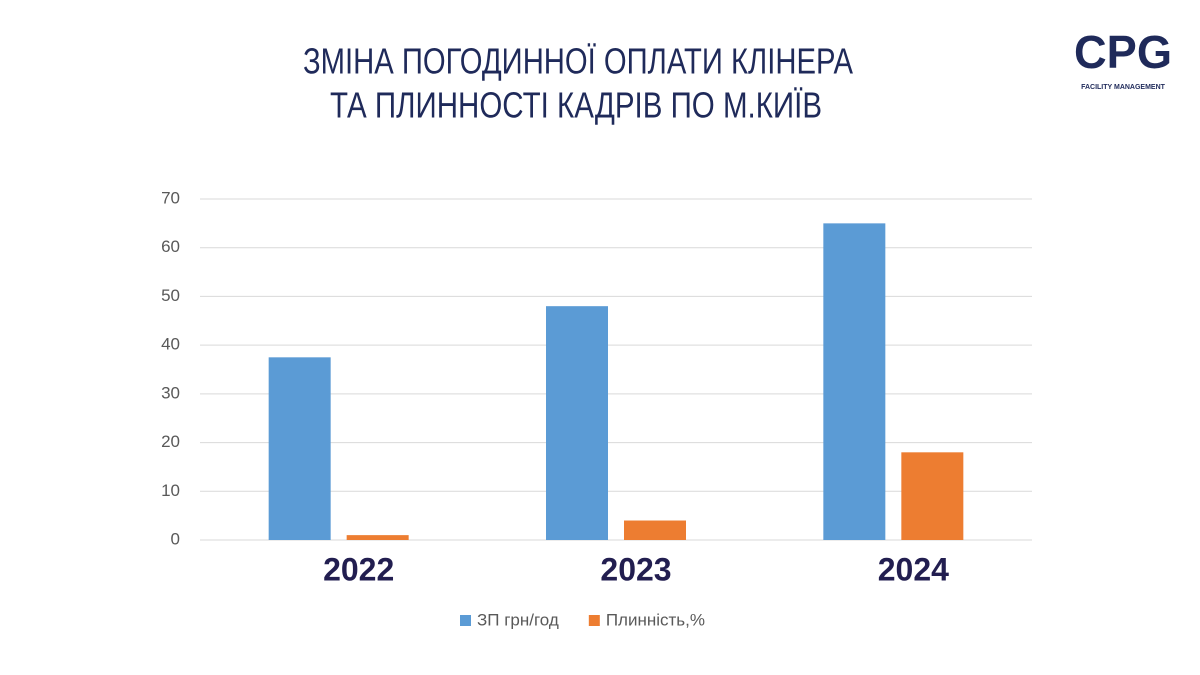  I want to click on y-tick-label: 20, so click(170, 441).